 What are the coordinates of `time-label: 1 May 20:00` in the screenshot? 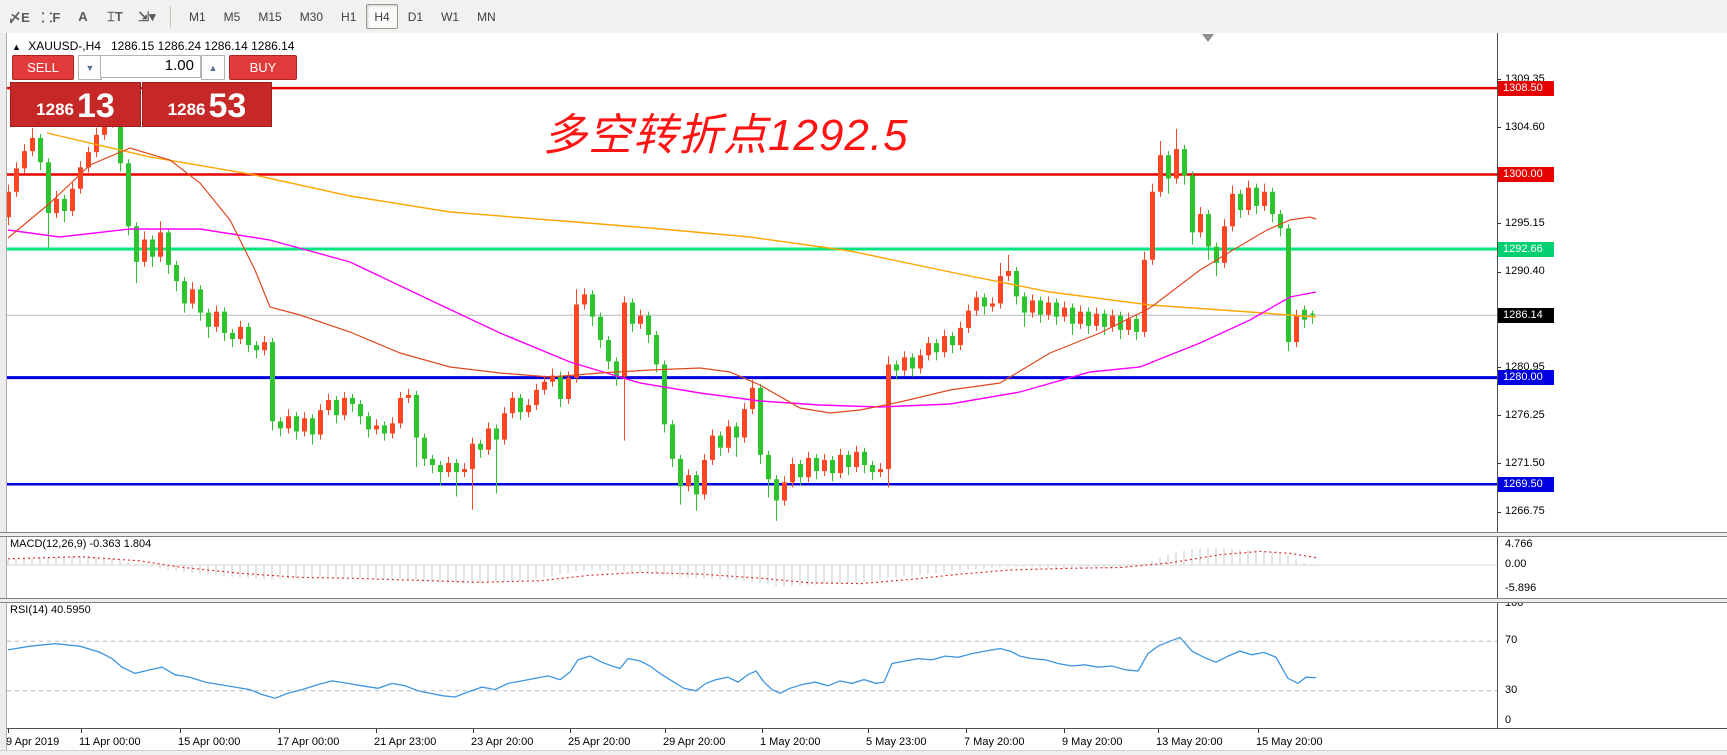 It's located at (790, 742).